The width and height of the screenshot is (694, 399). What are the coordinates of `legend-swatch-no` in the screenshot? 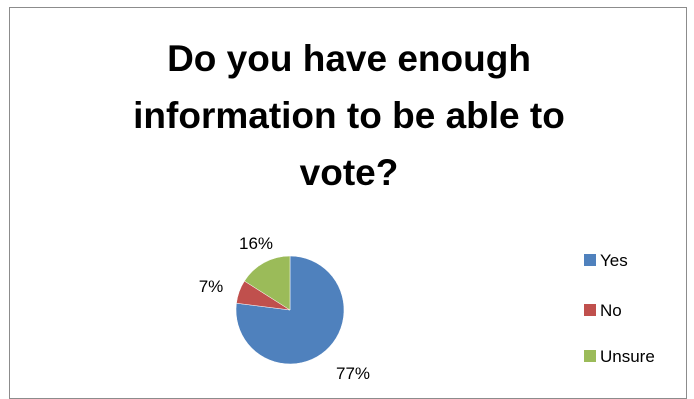 It's located at (590, 310).